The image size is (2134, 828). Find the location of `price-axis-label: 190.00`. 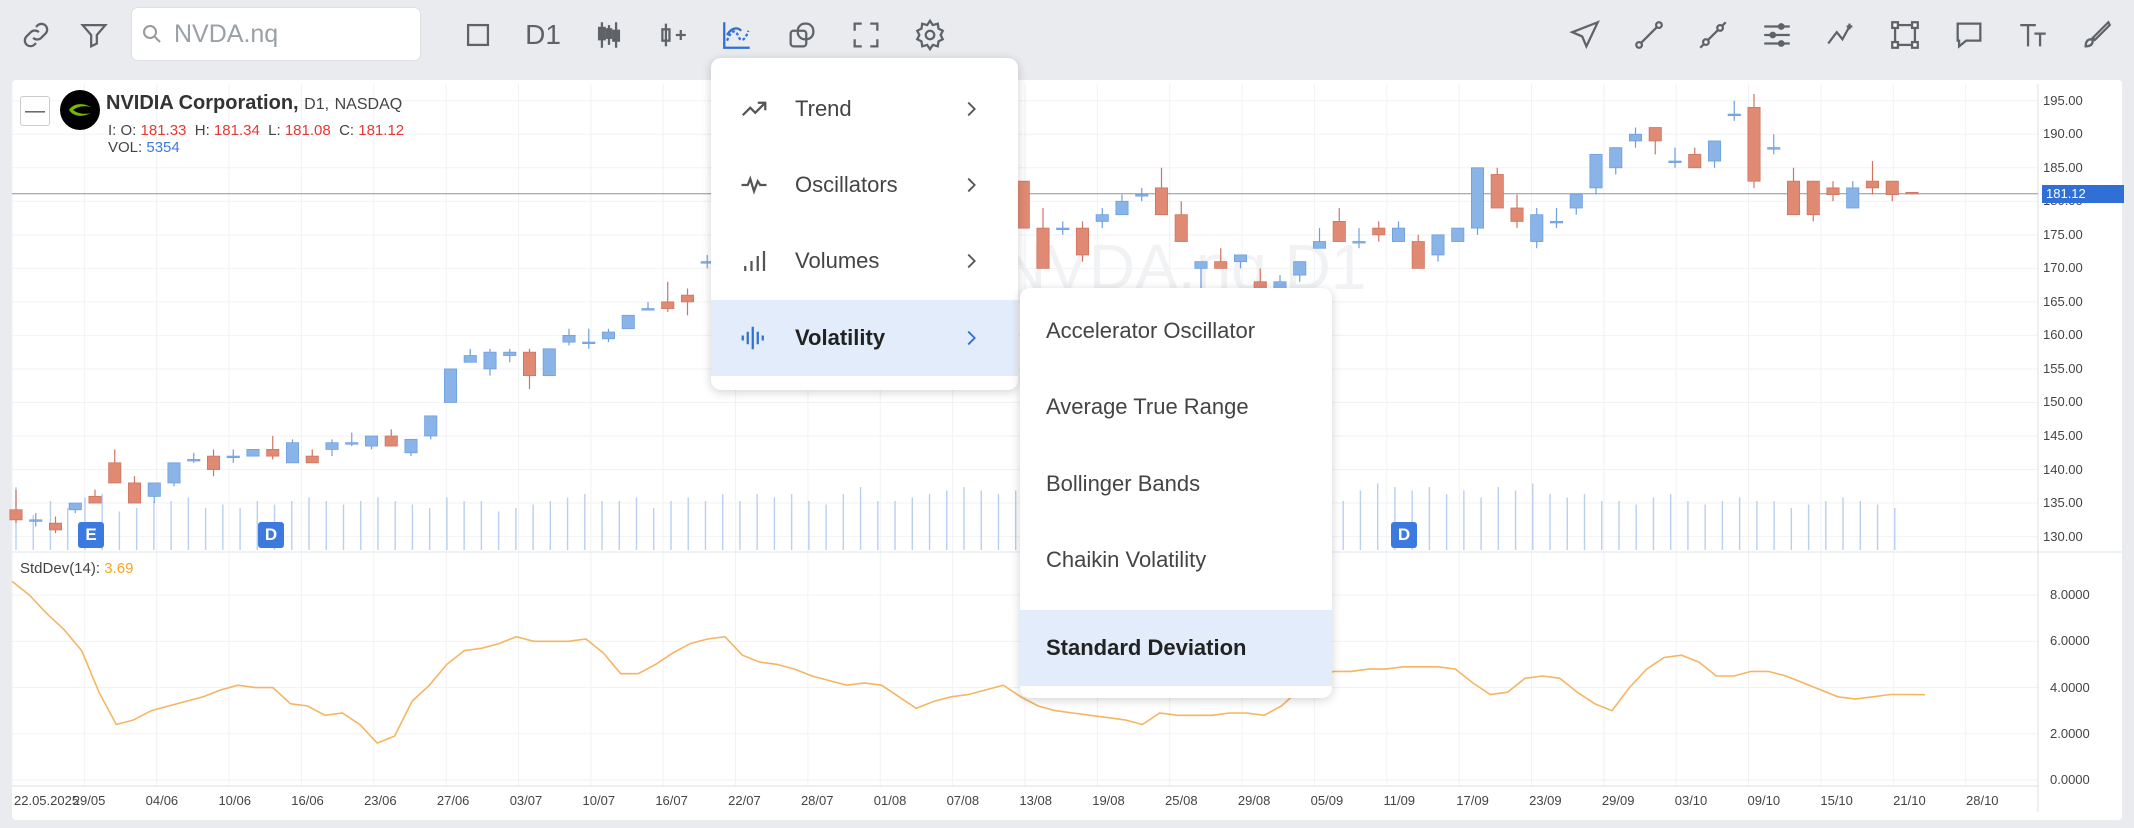

price-axis-label: 190.00 is located at coordinates (2063, 134).